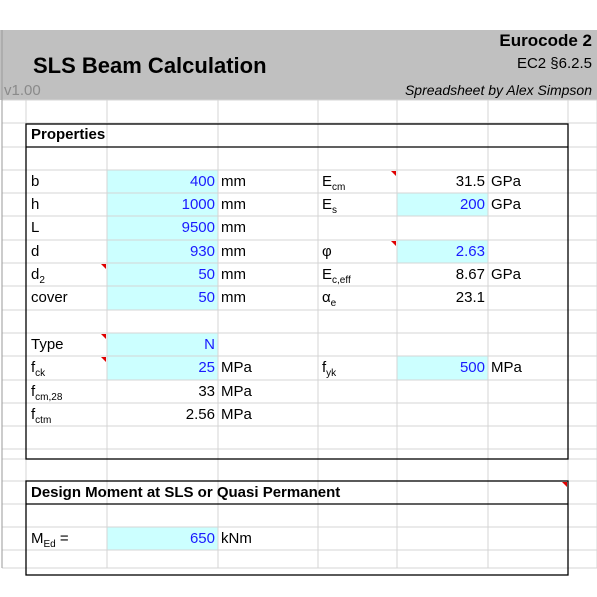 Image resolution: width=597 pixels, height=597 pixels. What do you see at coordinates (359, 184) in the screenshot?
I see `label: Ecm` at bounding box center [359, 184].